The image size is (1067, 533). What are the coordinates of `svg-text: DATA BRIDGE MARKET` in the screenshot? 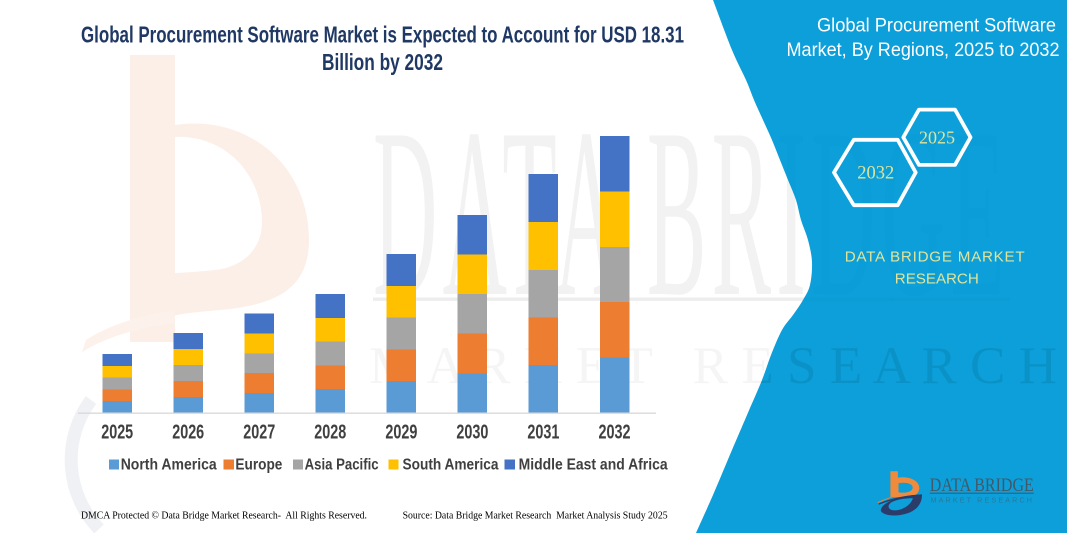 It's located at (935, 257).